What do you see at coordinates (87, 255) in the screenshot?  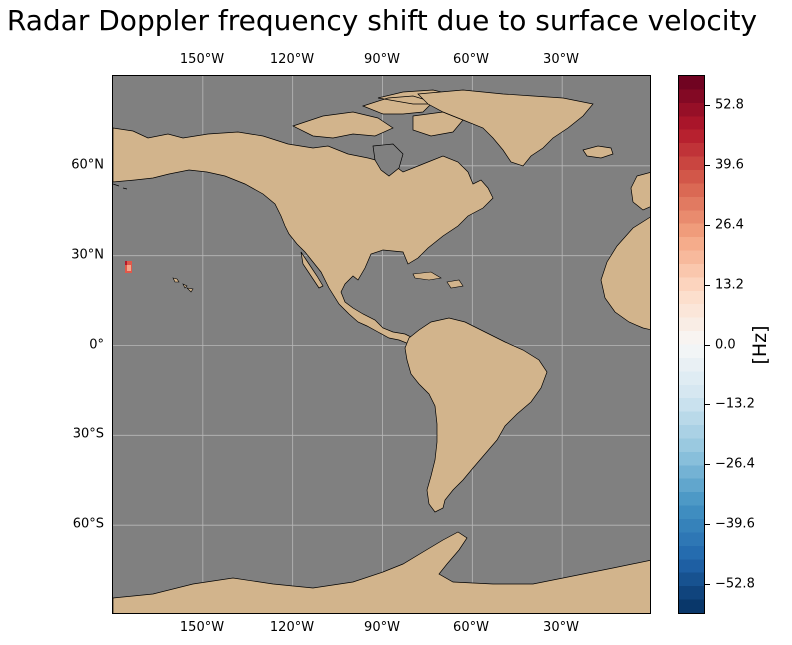 I see `lat-tick: 30°N` at bounding box center [87, 255].